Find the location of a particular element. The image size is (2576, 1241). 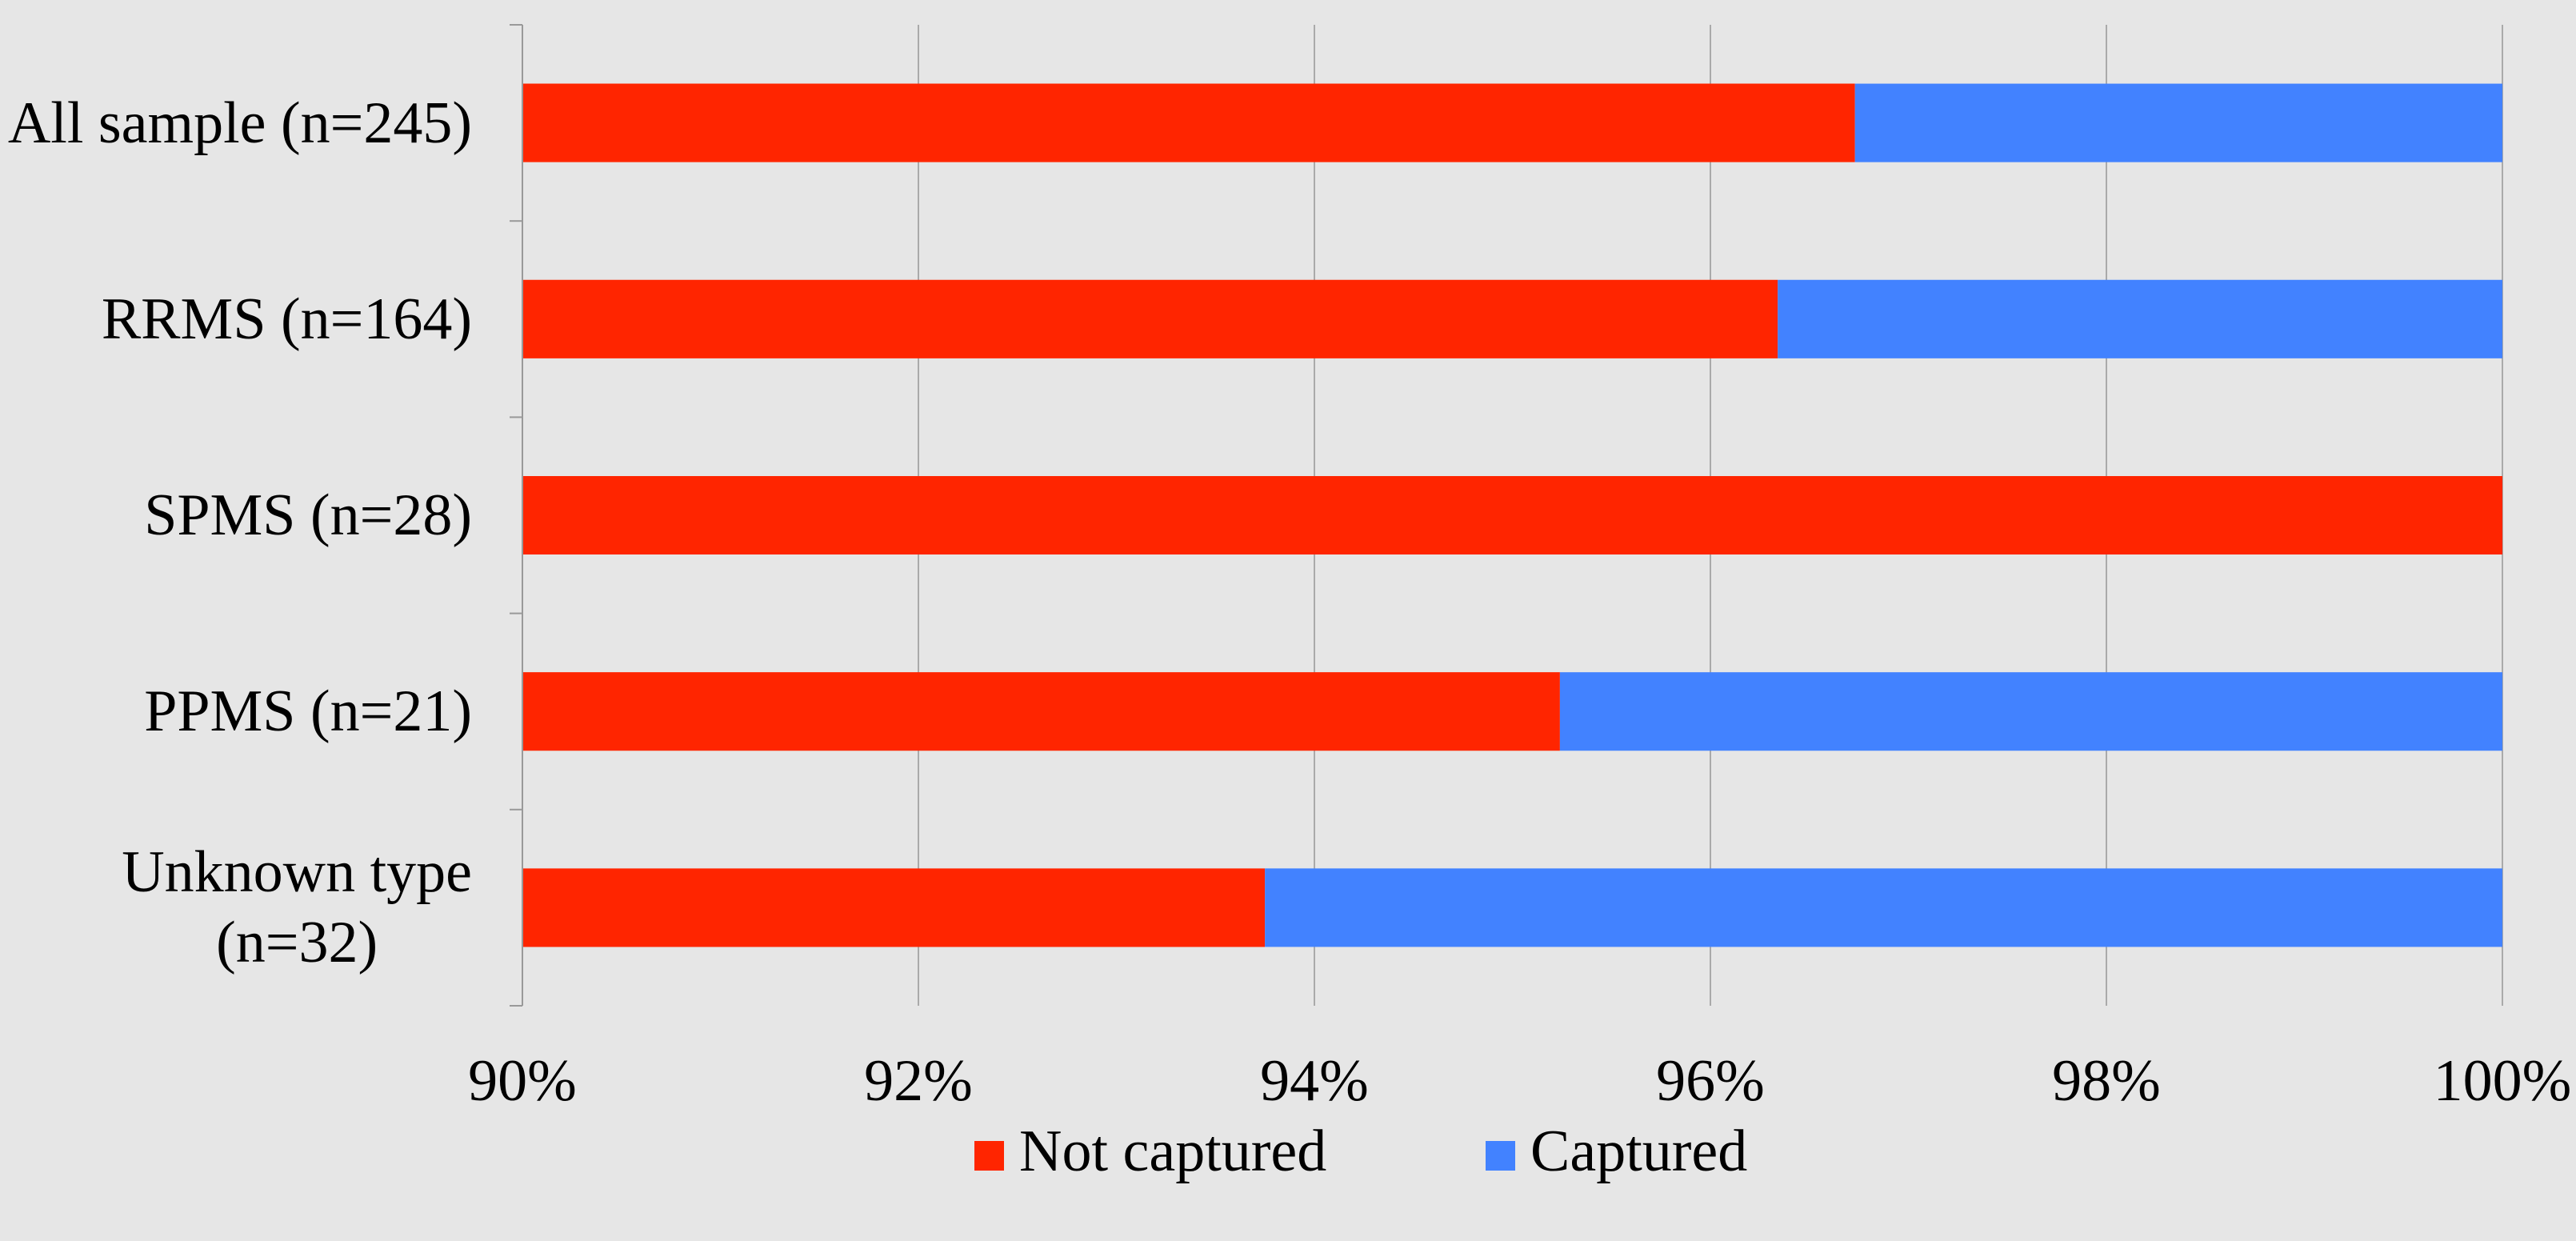

category-text: RRMS (n=164) is located at coordinates (286, 319).